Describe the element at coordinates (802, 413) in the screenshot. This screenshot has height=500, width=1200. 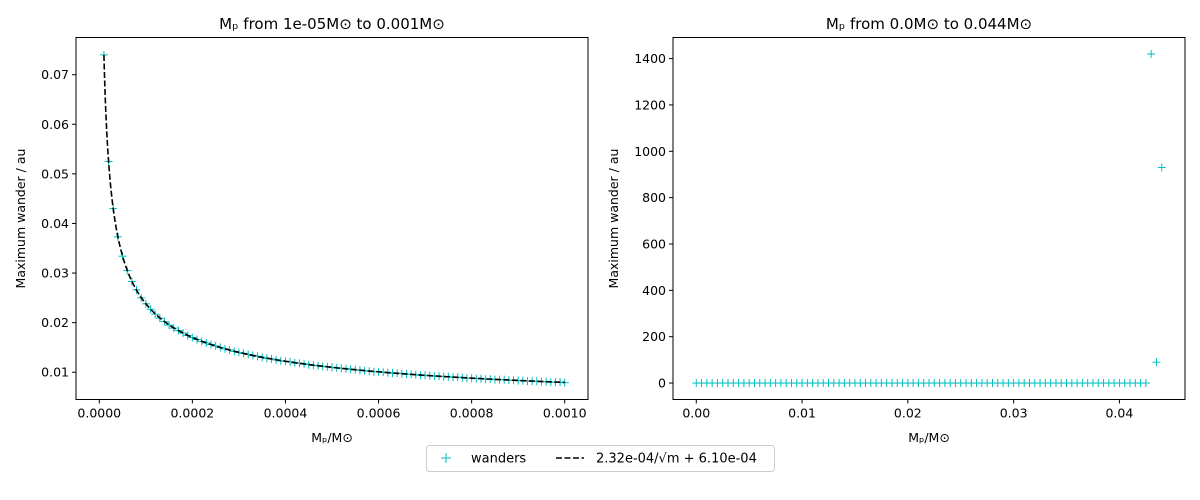
I see `right-x-tick-label: 0.01` at that location.